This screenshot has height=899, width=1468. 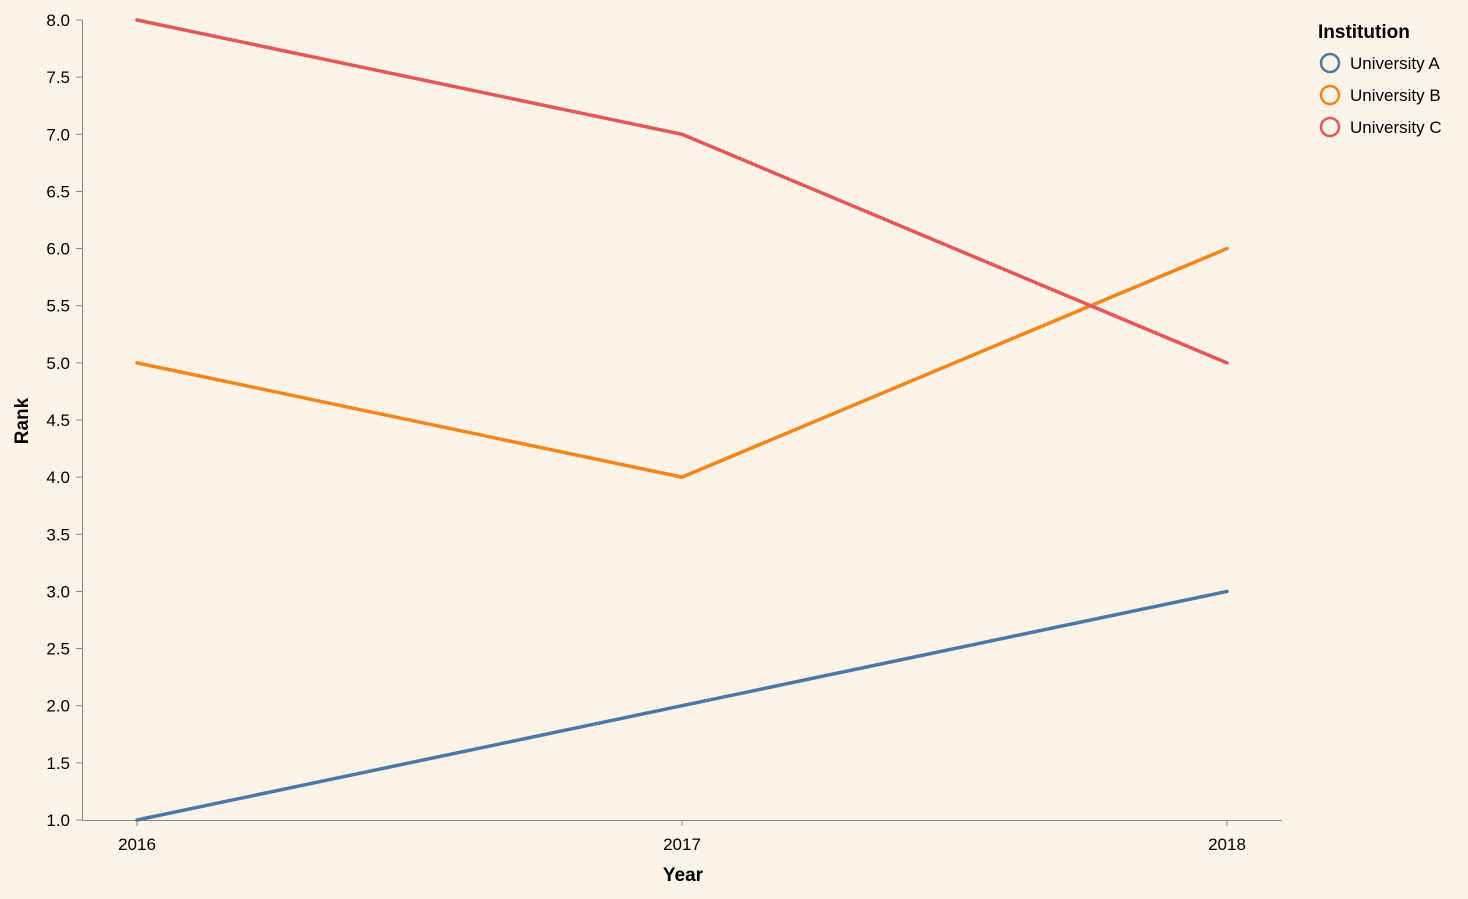 I want to click on legend-item-university-b: University B, so click(x=1380, y=95).